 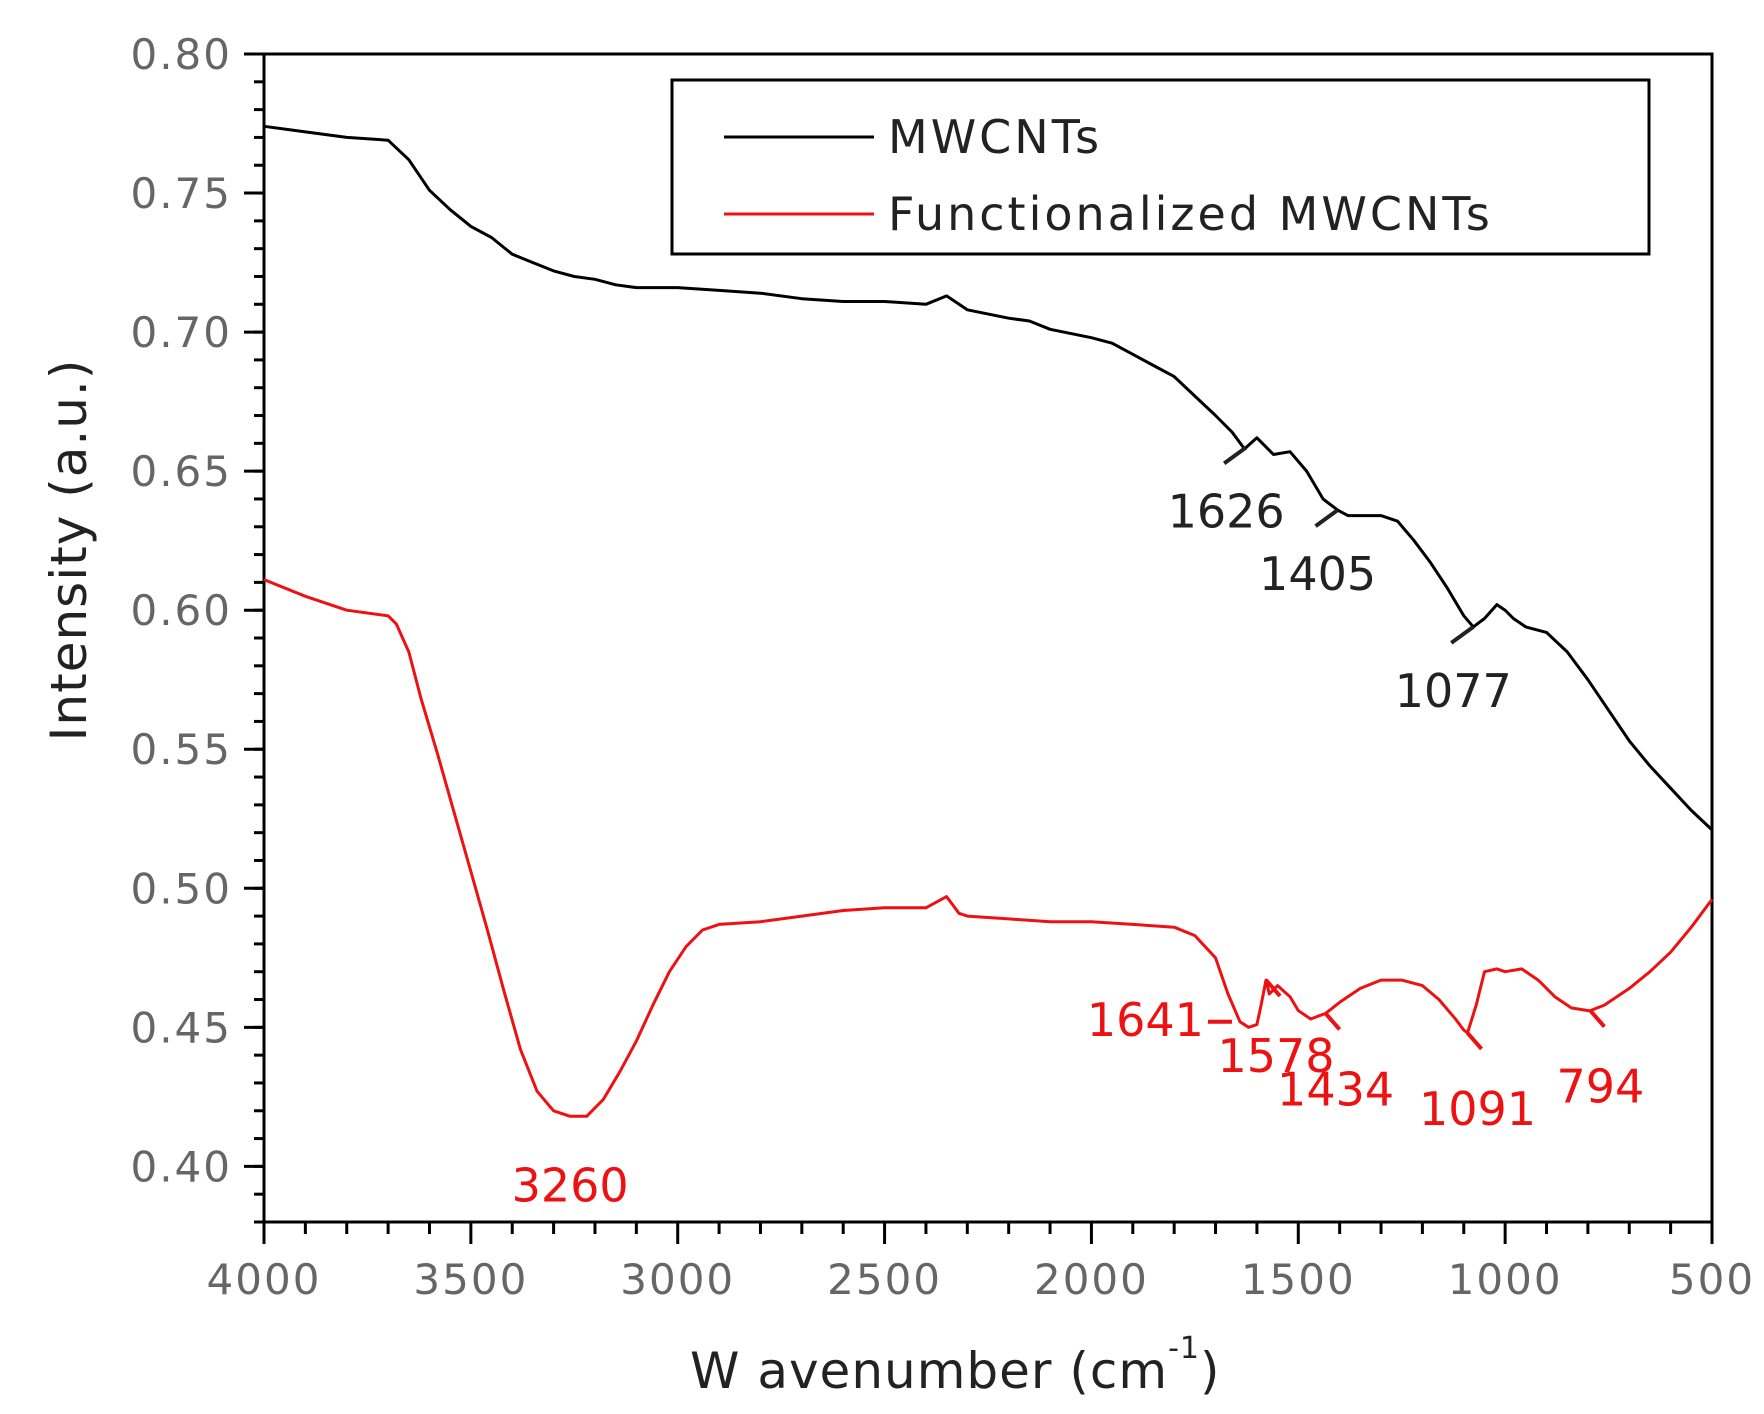 I want to click on y-tick-label: 0.45, so click(x=181, y=1027).